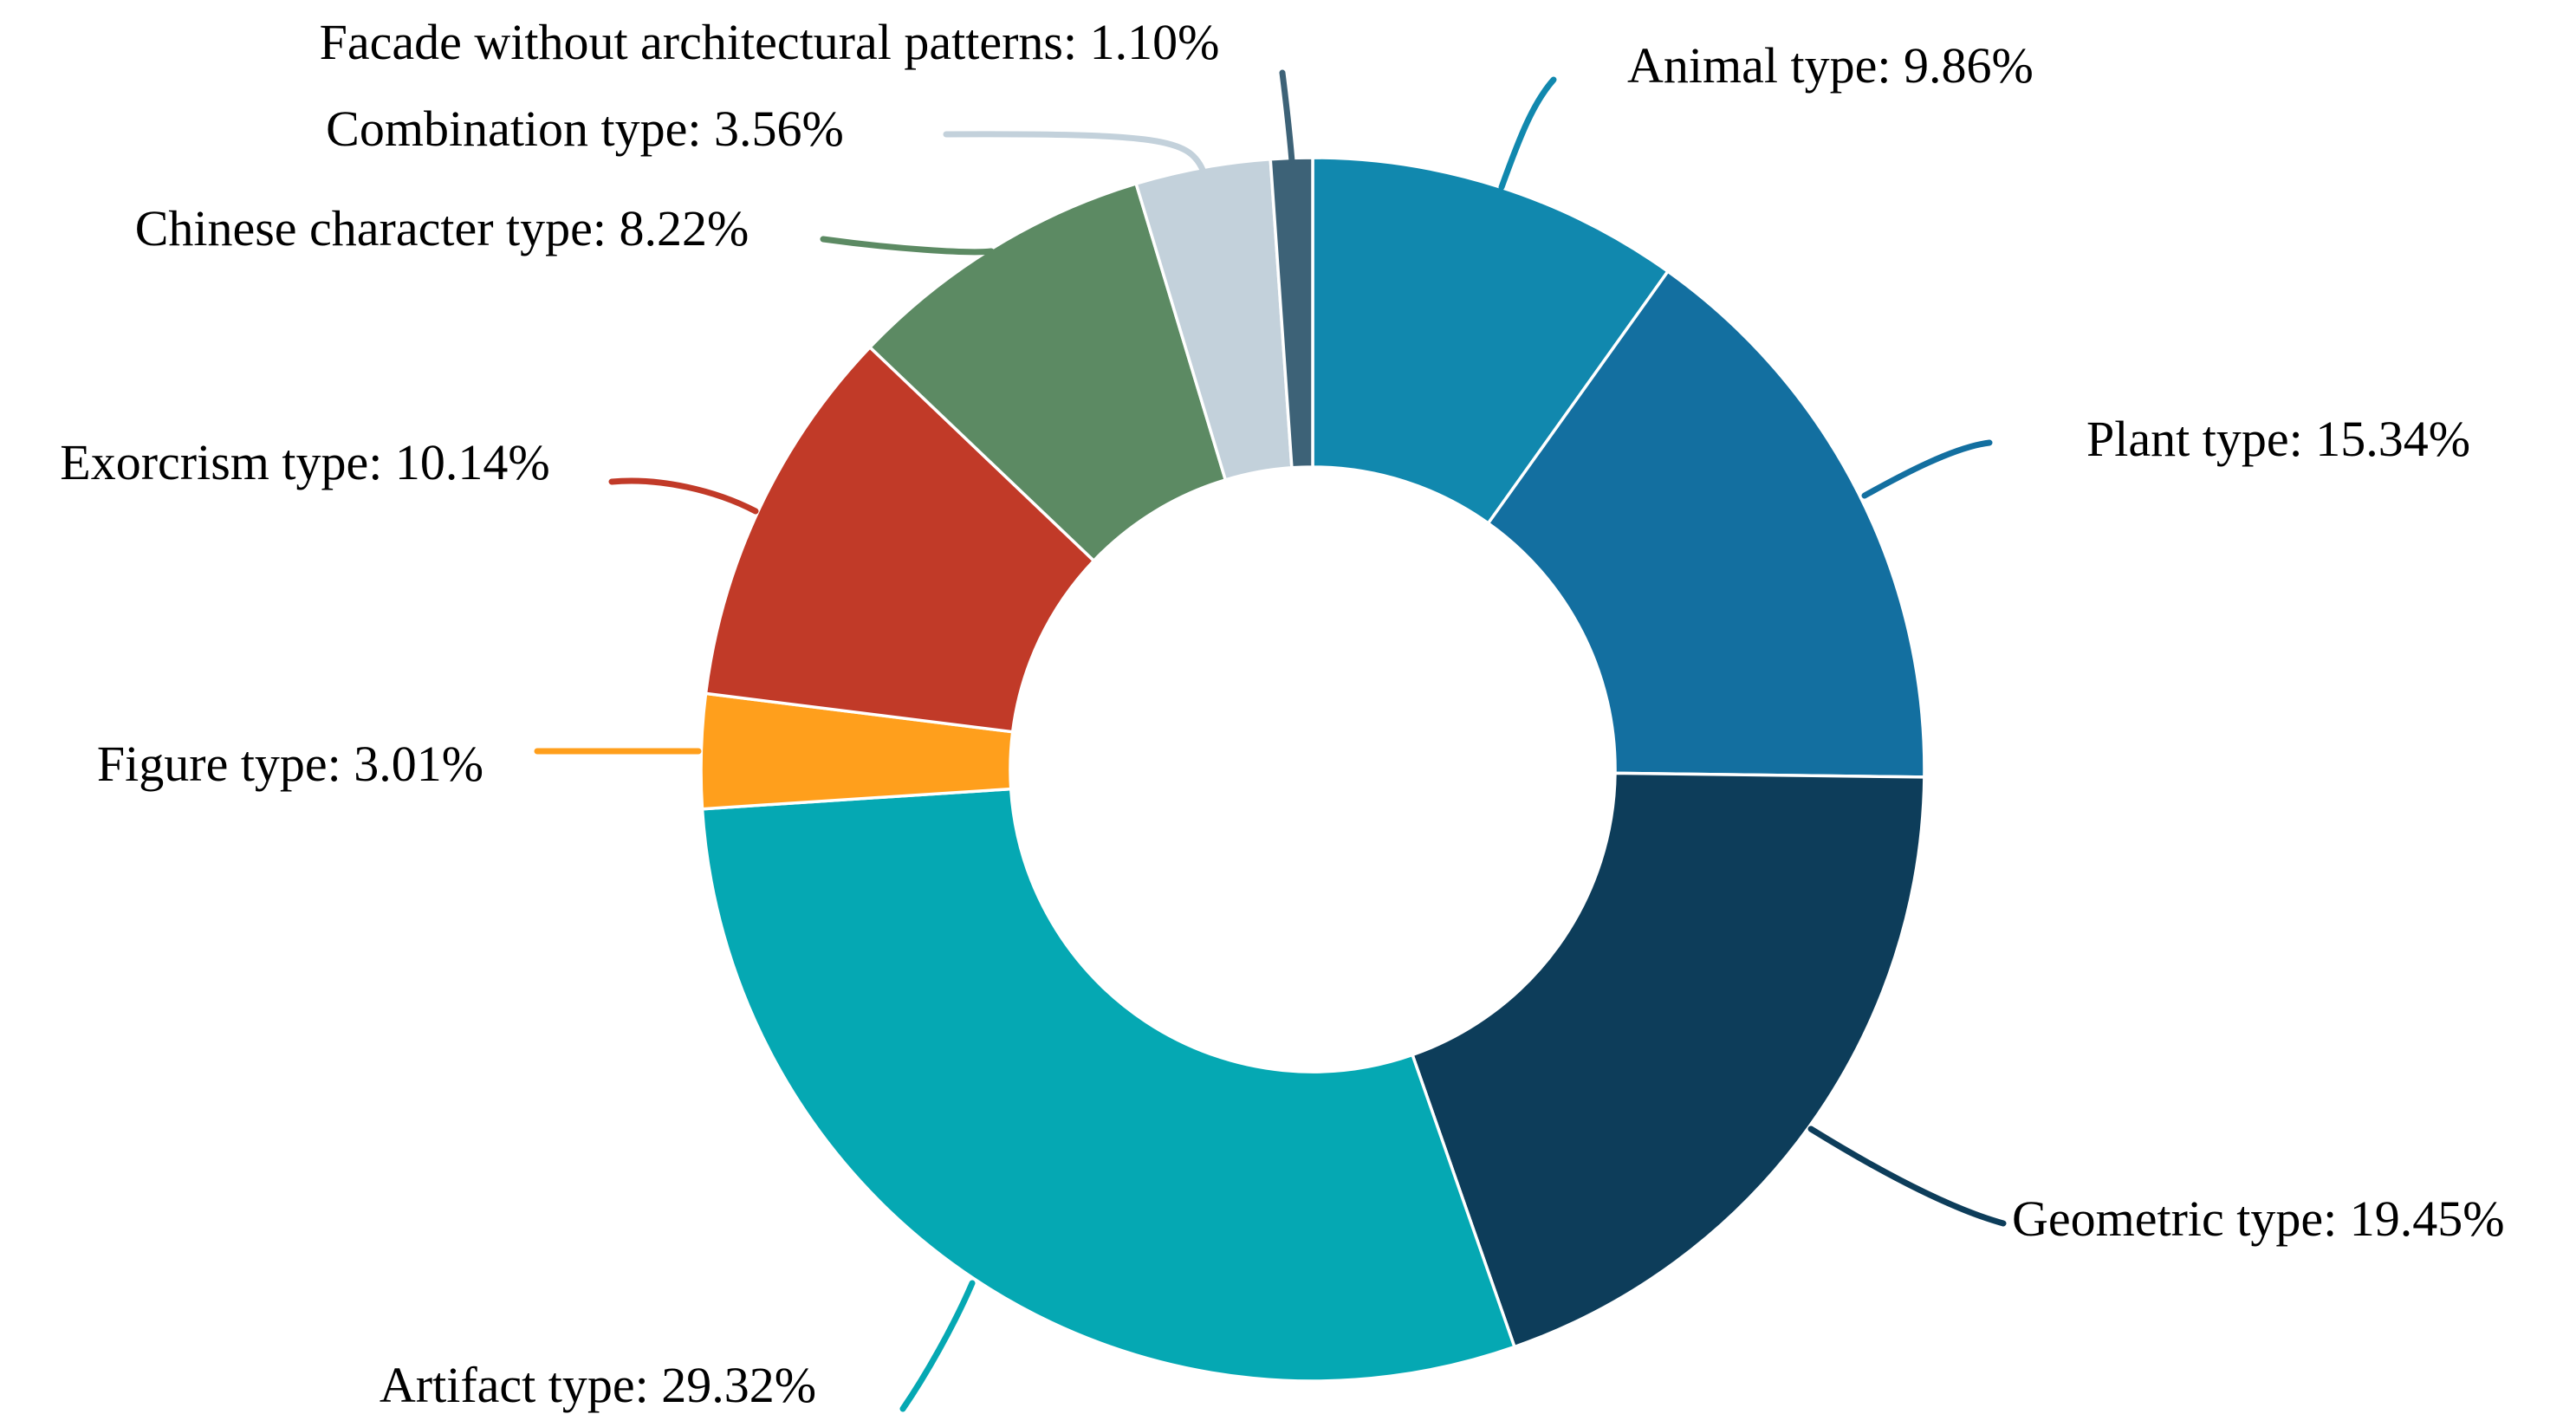 This screenshot has height=1427, width=2576. I want to click on donut-segment-facade-without-architectural-patterns, so click(1292, 313).